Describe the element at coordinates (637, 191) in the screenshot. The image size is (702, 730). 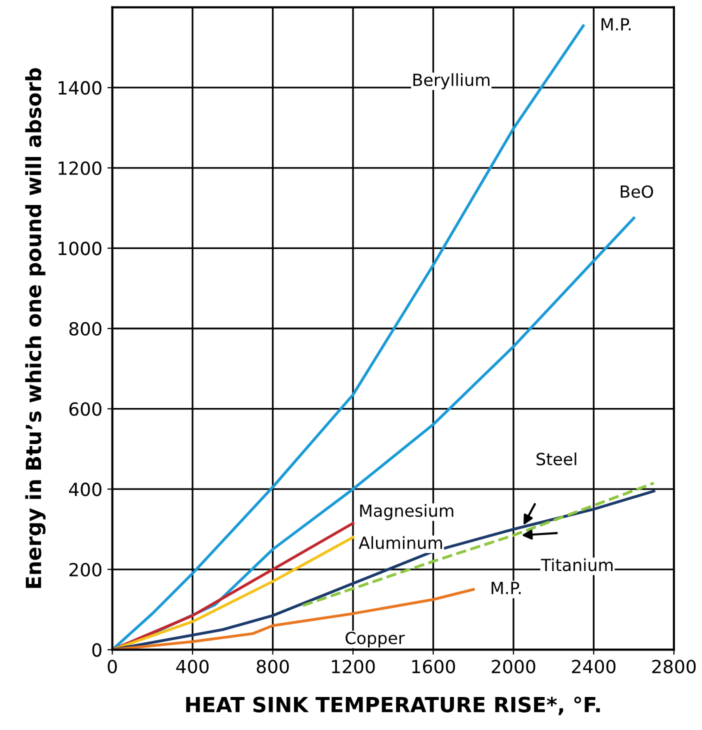
I see `series-label: BeO` at that location.